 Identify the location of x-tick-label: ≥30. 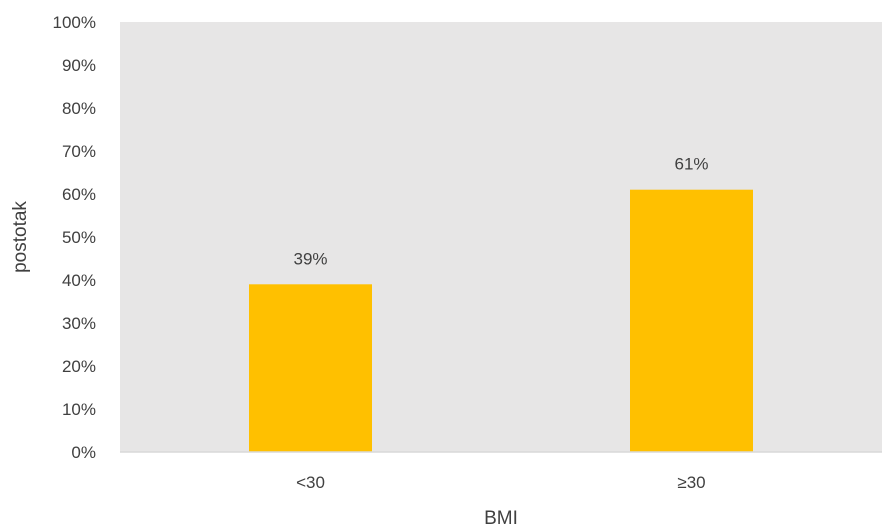
(691, 482).